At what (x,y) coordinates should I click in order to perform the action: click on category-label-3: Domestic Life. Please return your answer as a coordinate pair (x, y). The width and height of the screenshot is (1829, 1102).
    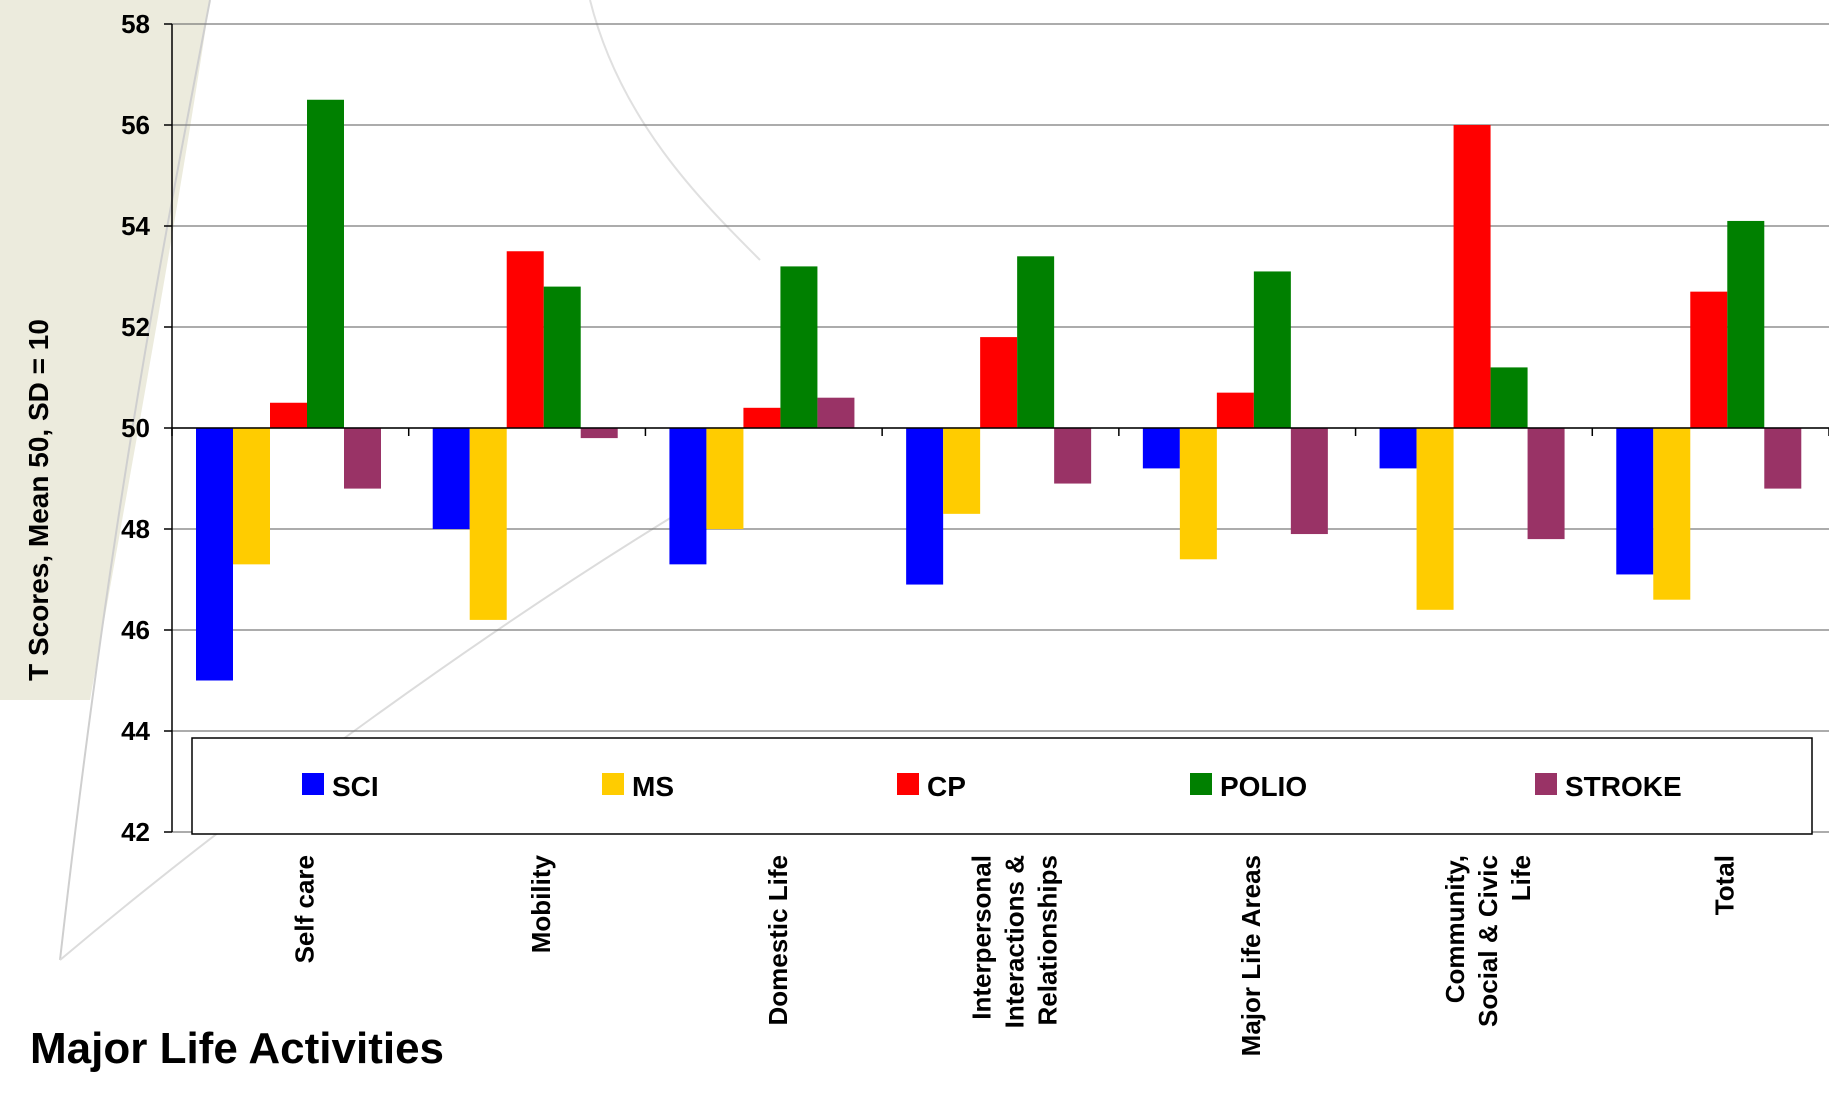
    Looking at the image, I should click on (778, 940).